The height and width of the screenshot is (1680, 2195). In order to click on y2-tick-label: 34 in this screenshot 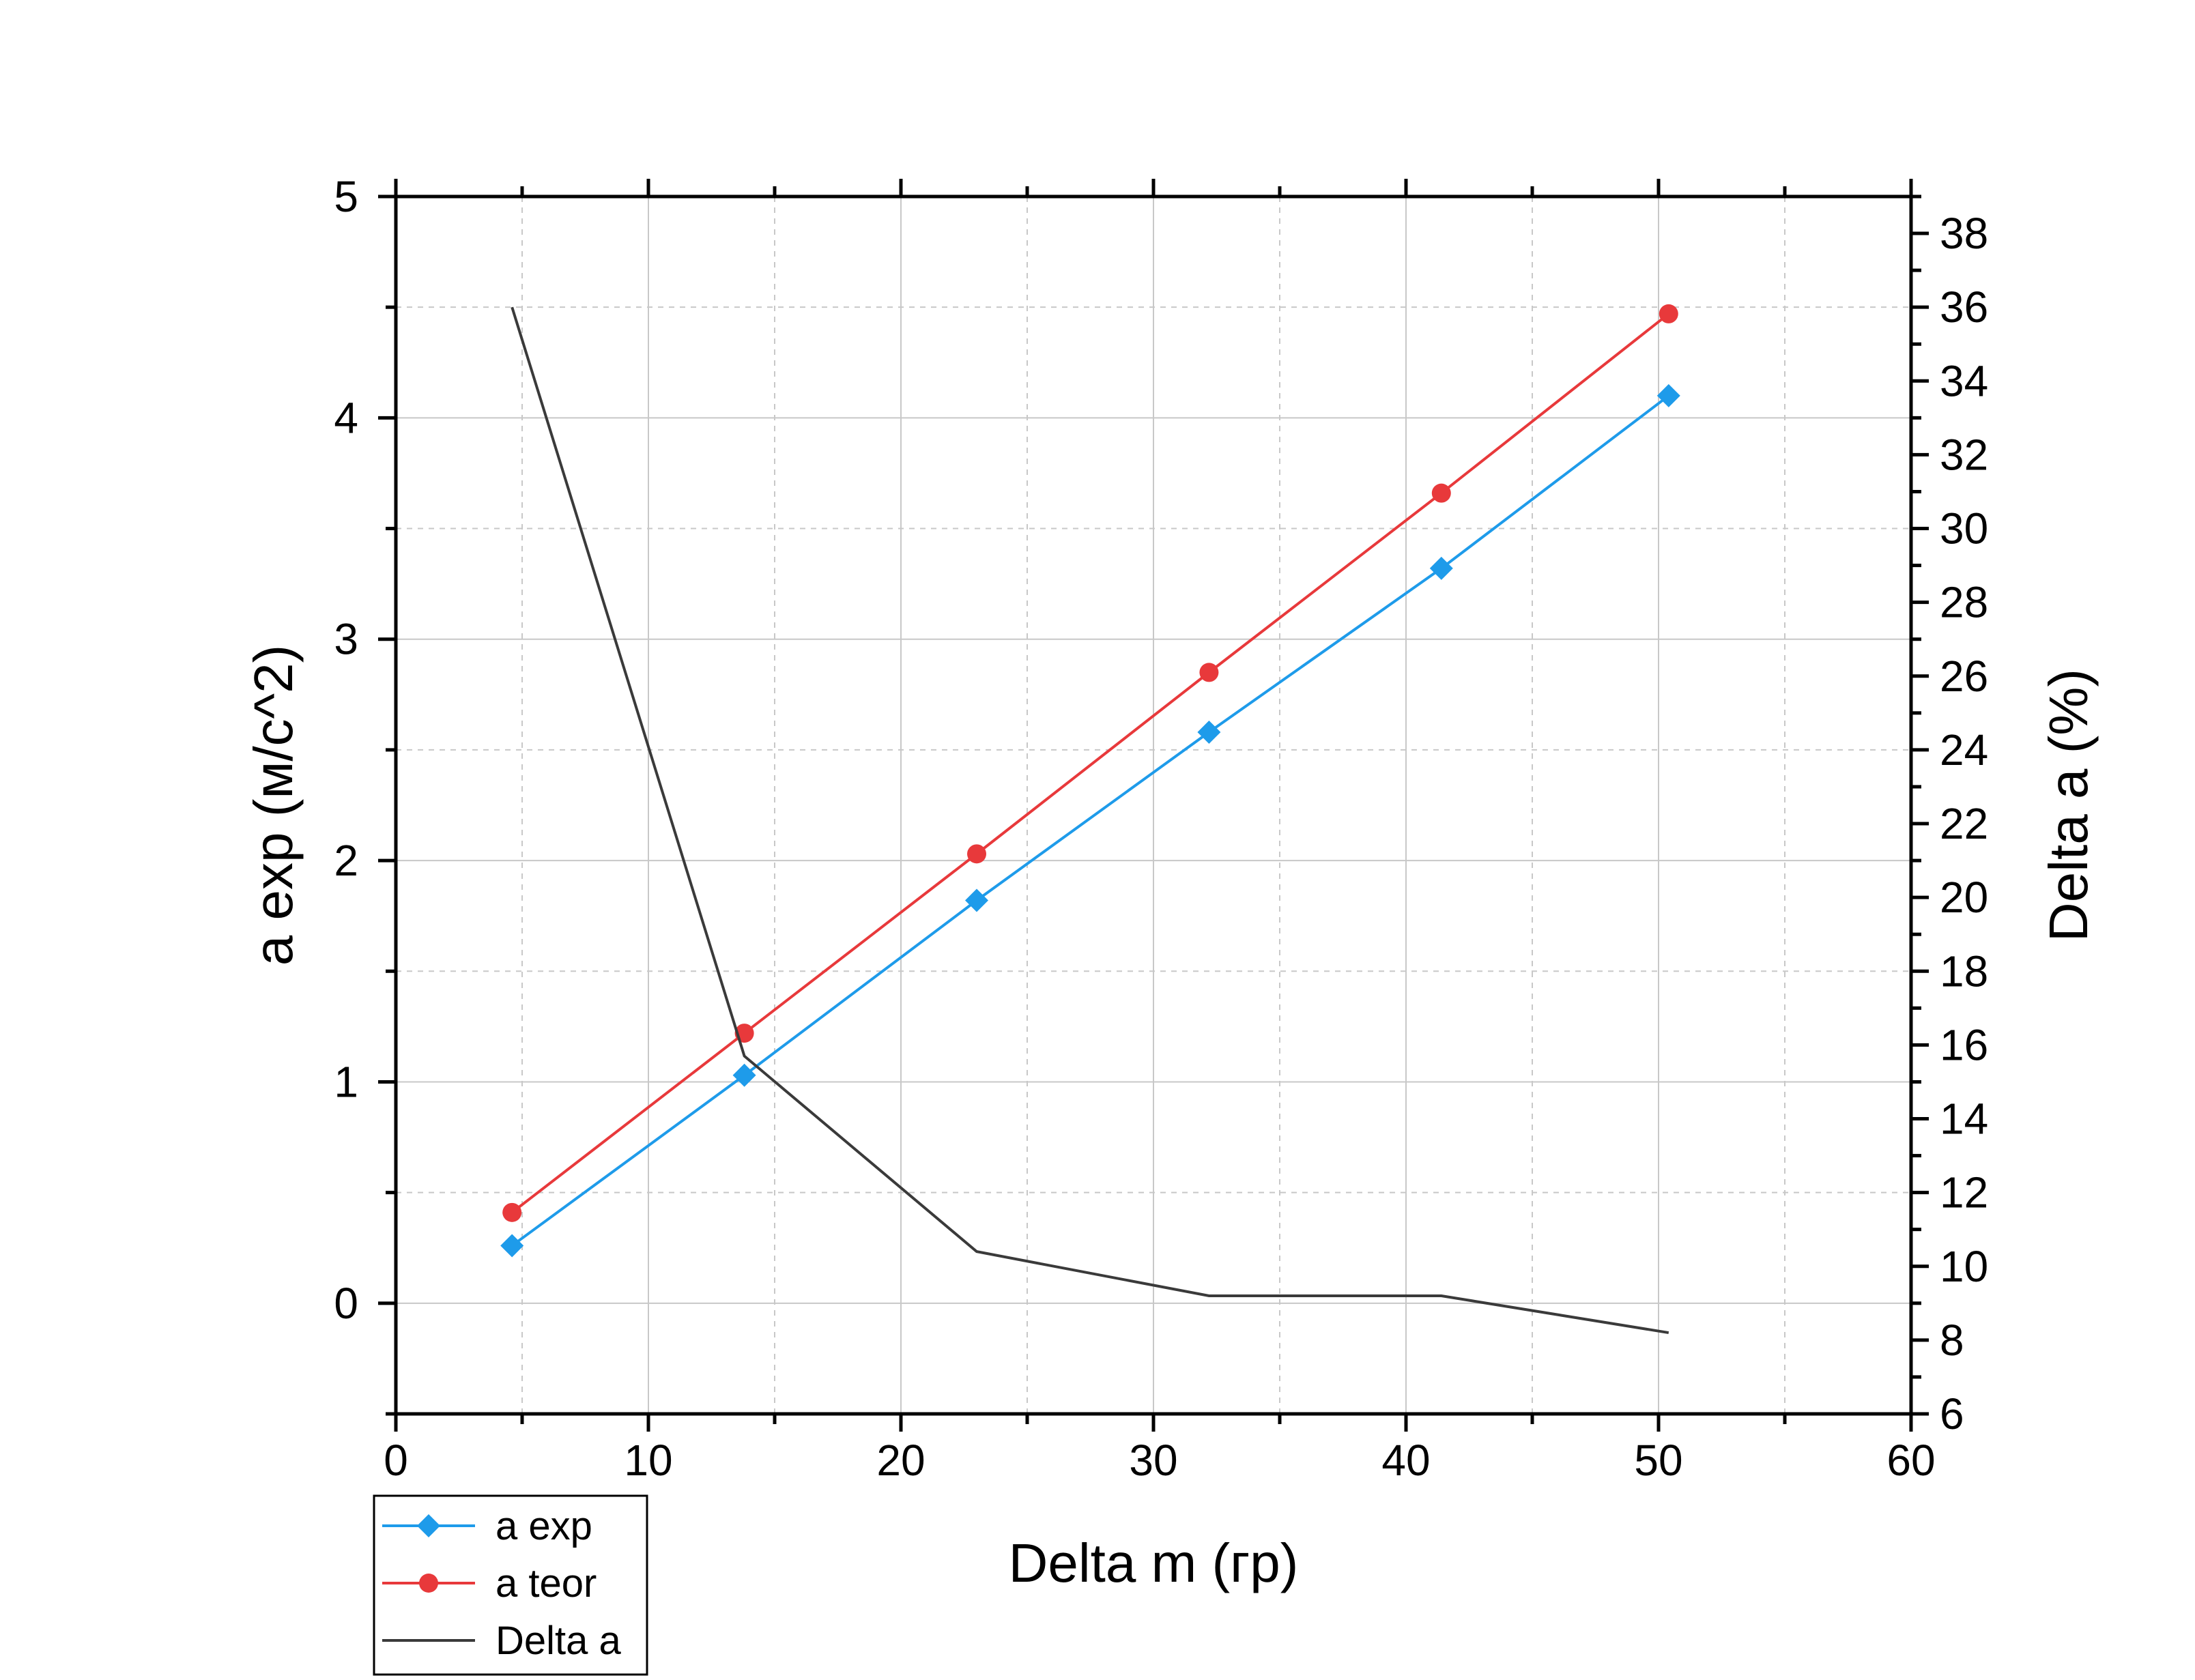, I will do `click(1964, 380)`.